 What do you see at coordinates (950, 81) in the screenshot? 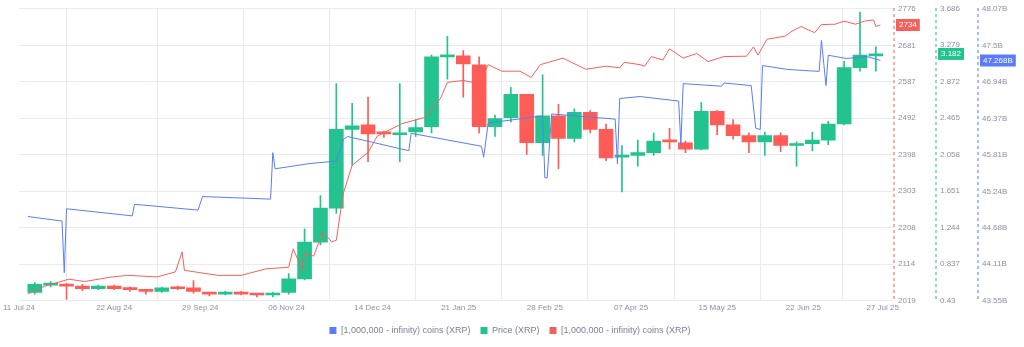
I see `y2-tick-label: 2.872` at bounding box center [950, 81].